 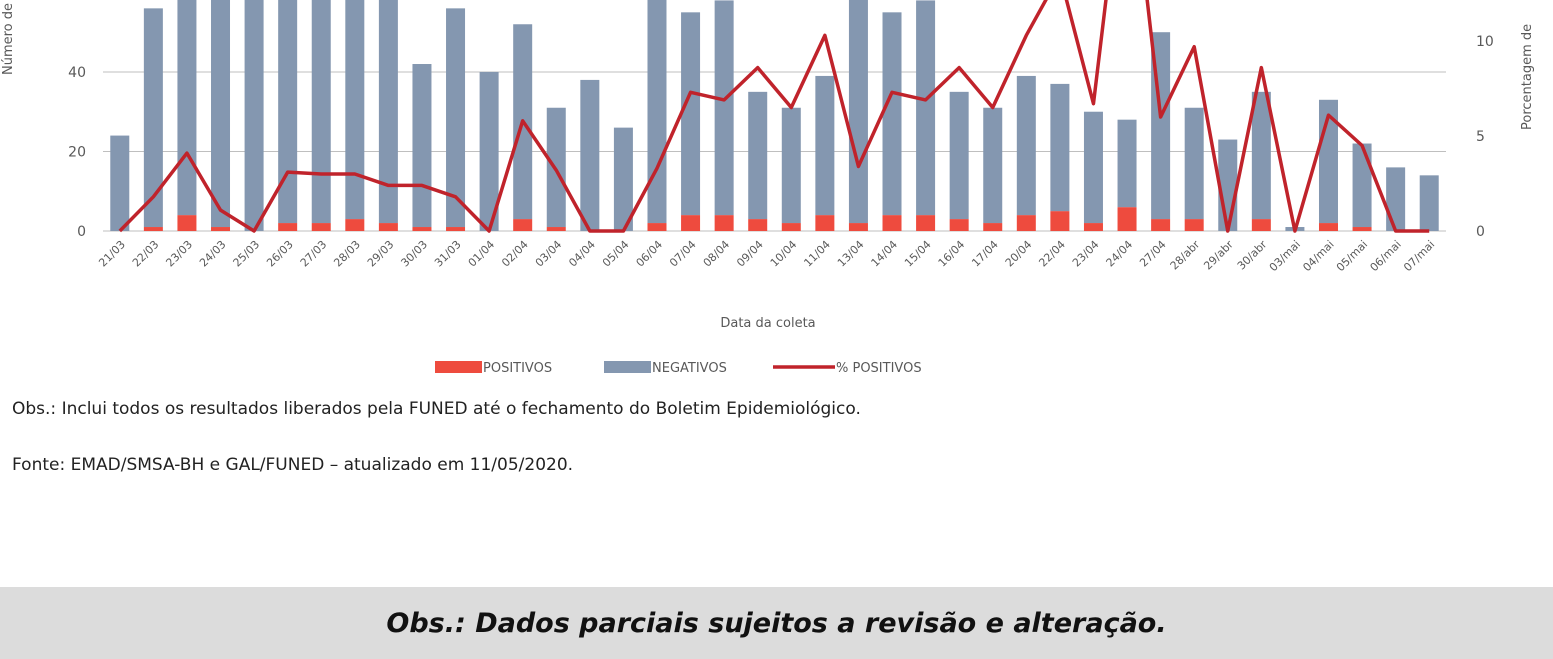 I want to click on x-tick-label: 11/04, so click(x=817, y=254).